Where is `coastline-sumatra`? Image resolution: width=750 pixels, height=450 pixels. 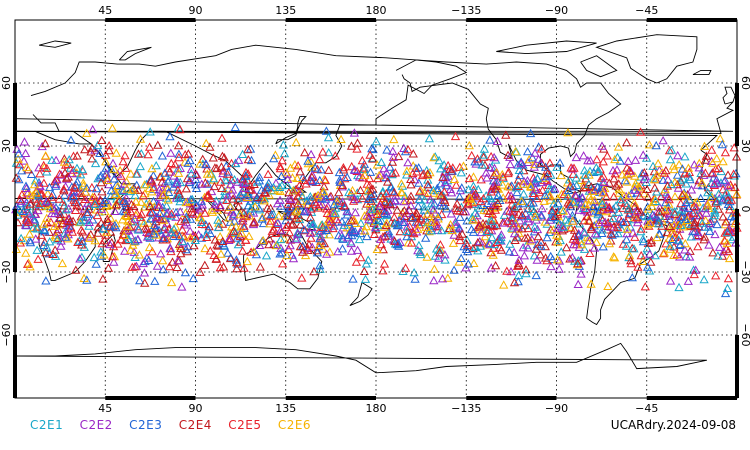 coastline-sumatra is located at coordinates (217, 210).